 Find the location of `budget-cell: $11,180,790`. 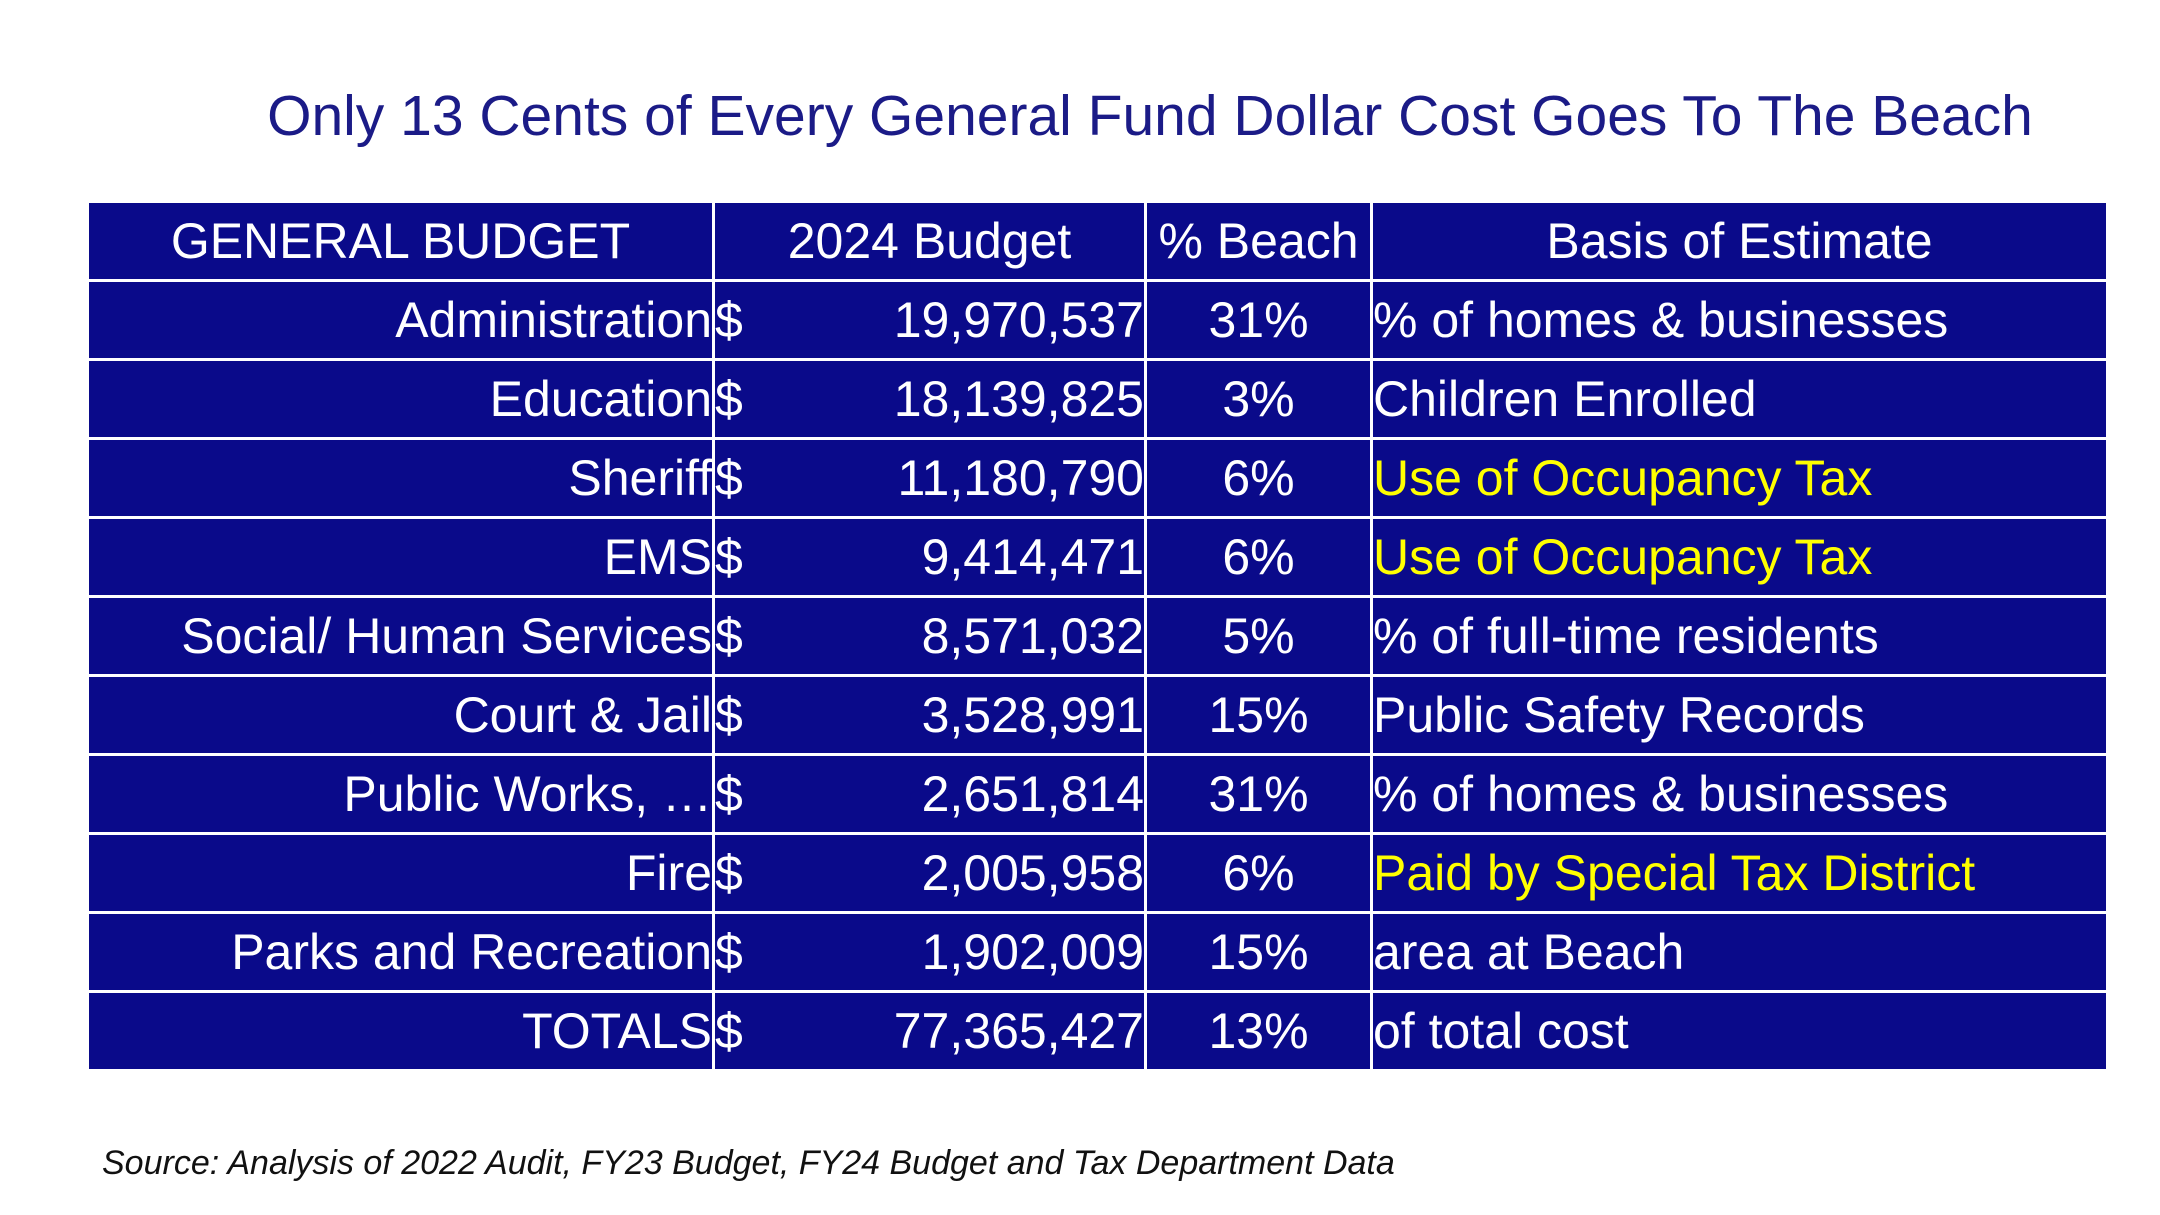

budget-cell: $11,180,790 is located at coordinates (929, 478).